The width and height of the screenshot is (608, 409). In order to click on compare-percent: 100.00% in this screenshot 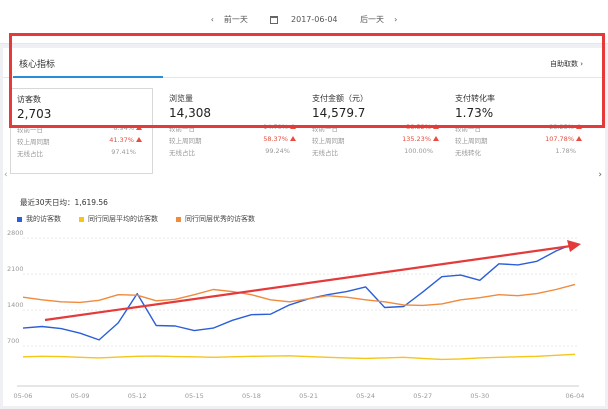, I will do `click(418, 151)`.